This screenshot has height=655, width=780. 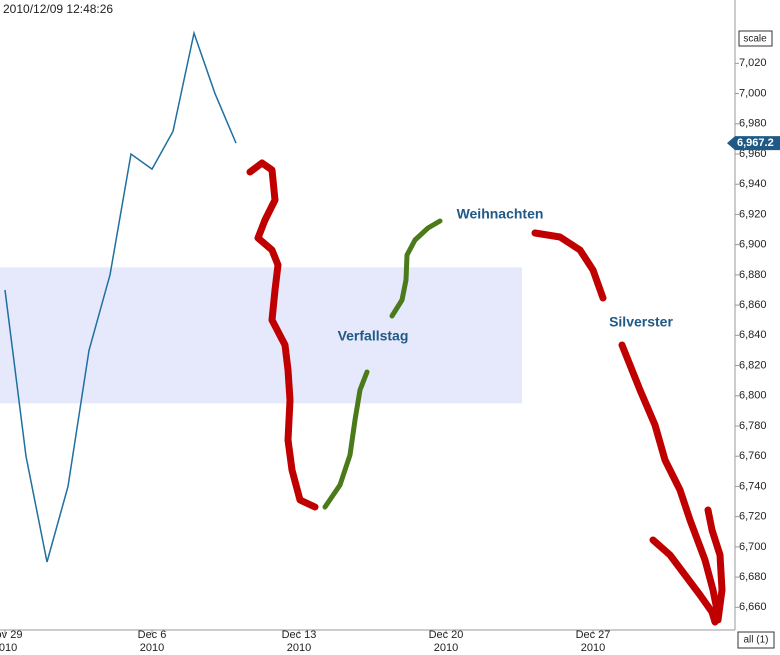 What do you see at coordinates (753, 93) in the screenshot?
I see `y-tick-label: 7,000` at bounding box center [753, 93].